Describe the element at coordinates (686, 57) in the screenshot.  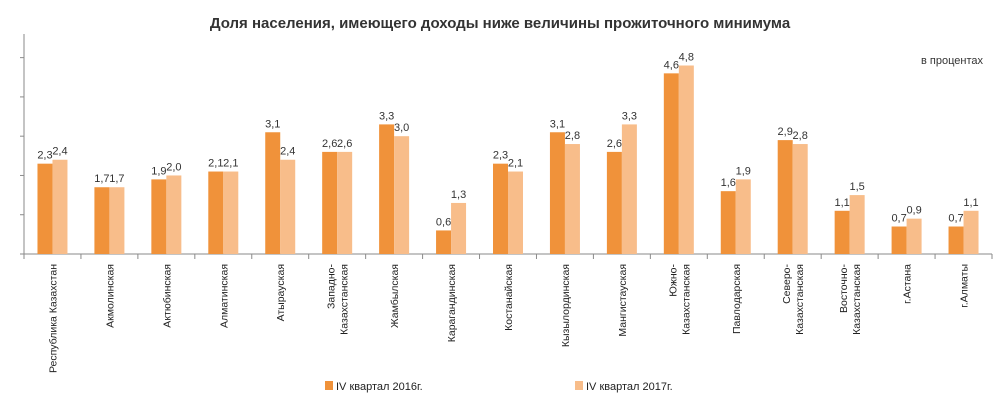
I see `data-label: 4,8` at that location.